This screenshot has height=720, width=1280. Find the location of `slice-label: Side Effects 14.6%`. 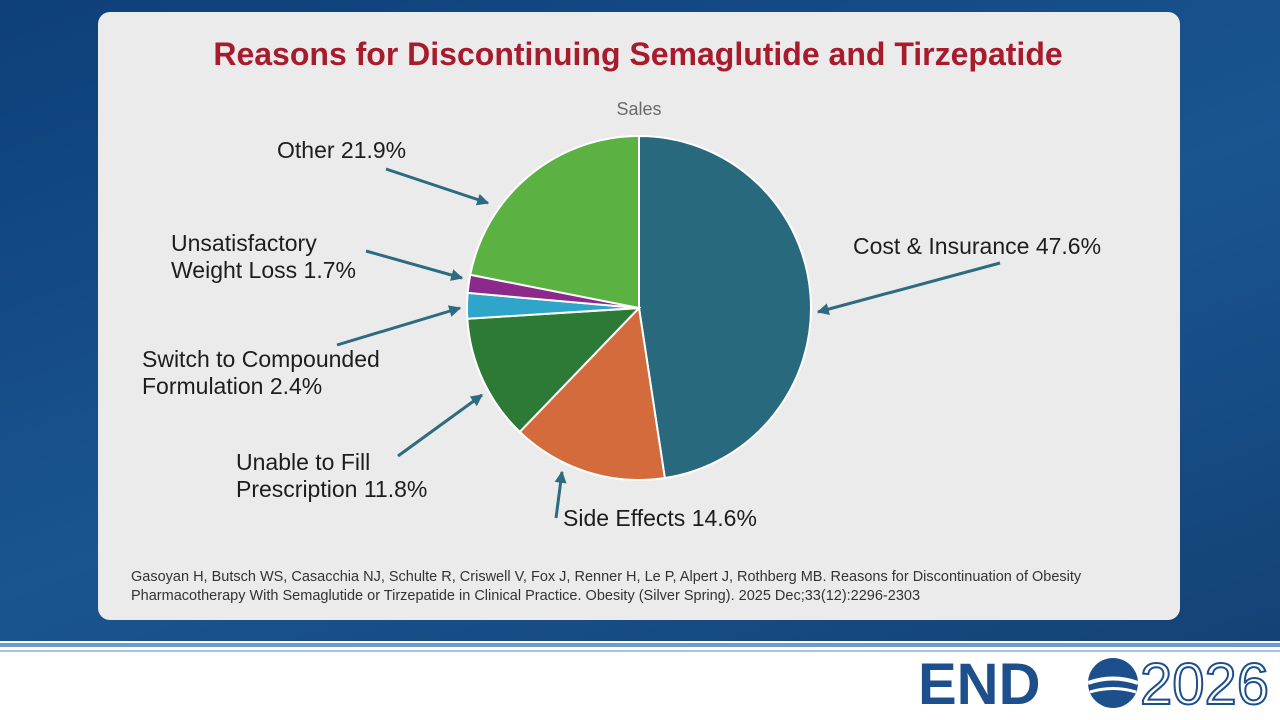

slice-label: Side Effects 14.6% is located at coordinates (660, 518).